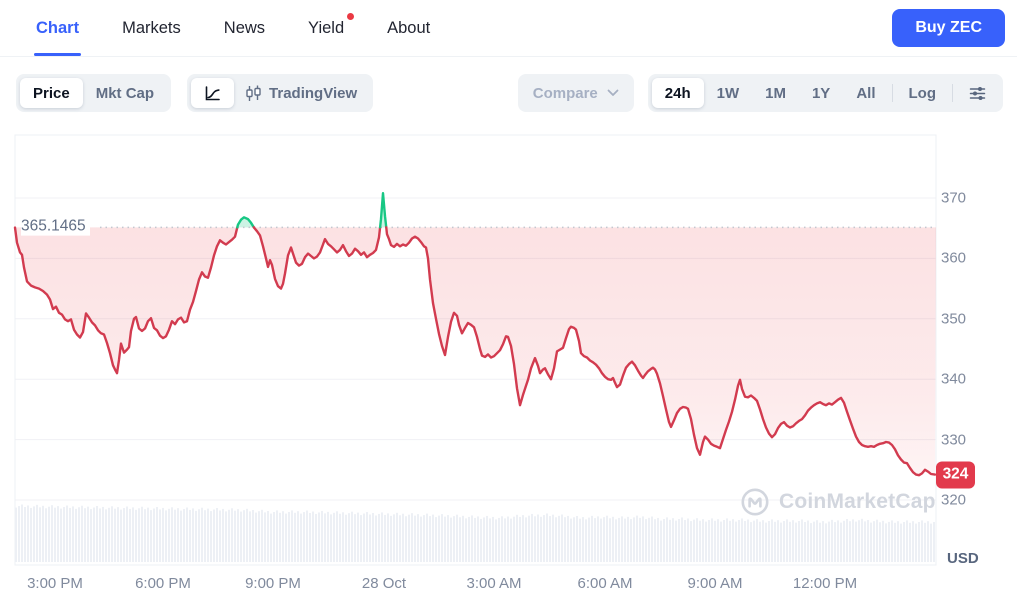 The image size is (1017, 592). I want to click on y-tick-label: 320, so click(954, 500).